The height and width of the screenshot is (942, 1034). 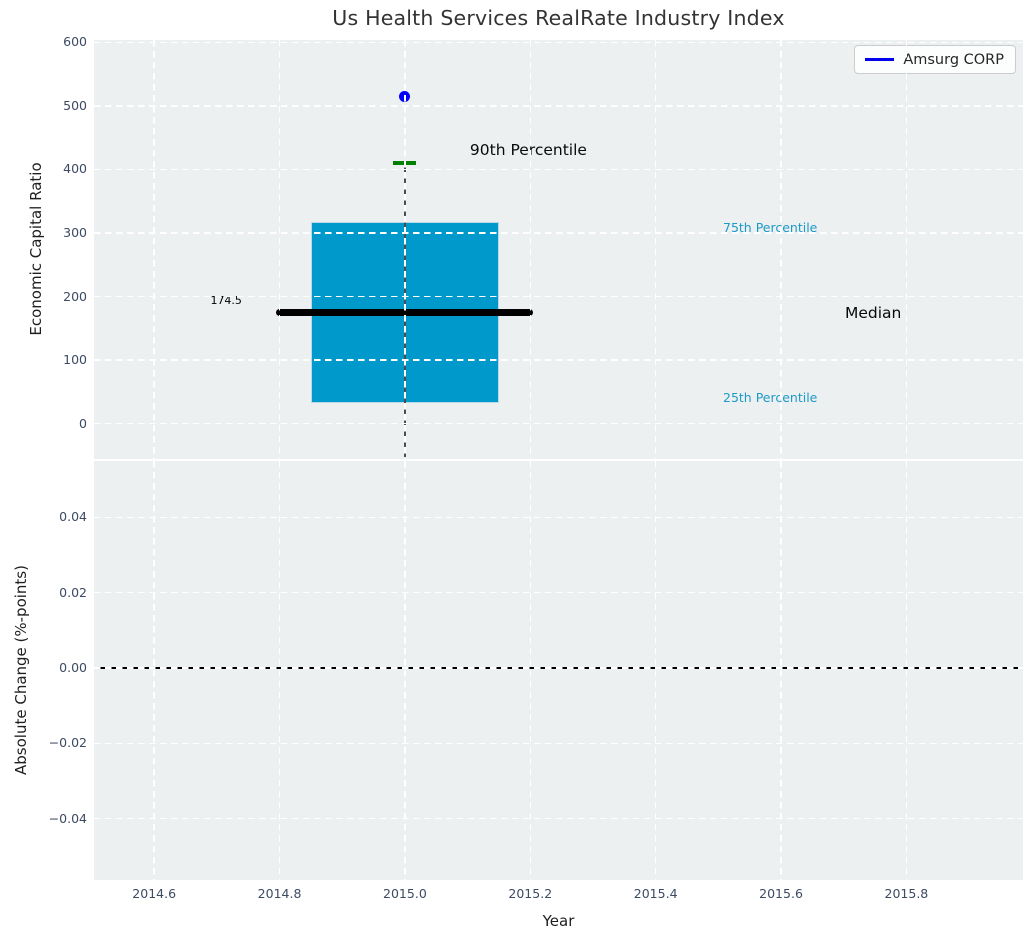 What do you see at coordinates (67, 743) in the screenshot?
I see `y-tick-label: −0.02` at bounding box center [67, 743].